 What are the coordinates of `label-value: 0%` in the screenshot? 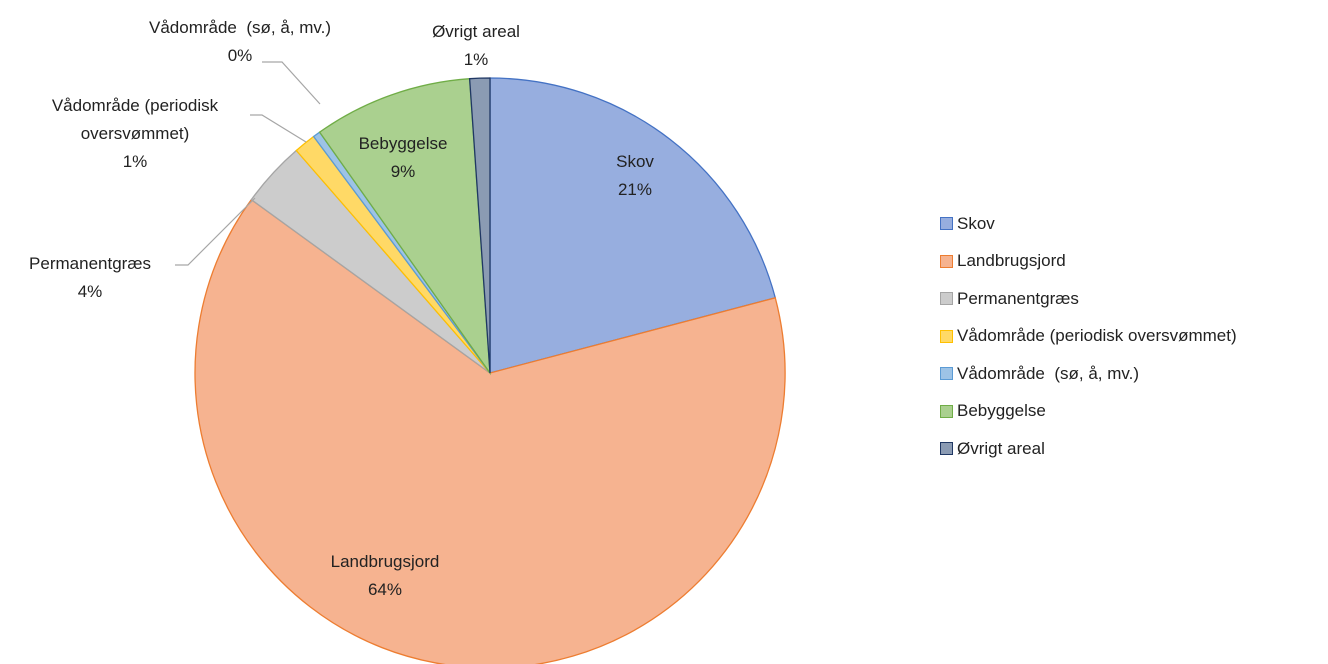 It's located at (240, 55).